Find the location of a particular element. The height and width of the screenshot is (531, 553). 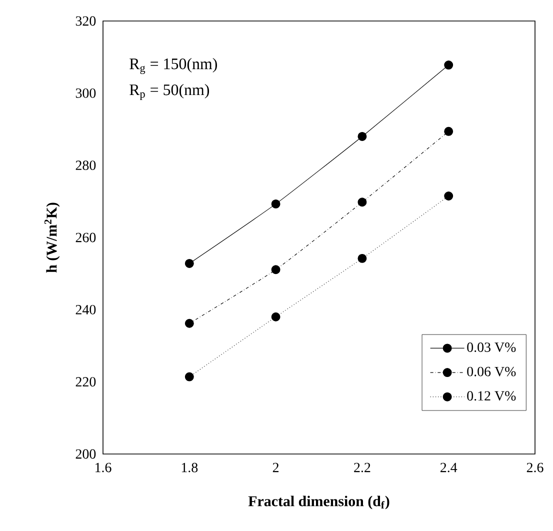

annotation: R$_{g}$ = 150(nm) is located at coordinates (173, 66).